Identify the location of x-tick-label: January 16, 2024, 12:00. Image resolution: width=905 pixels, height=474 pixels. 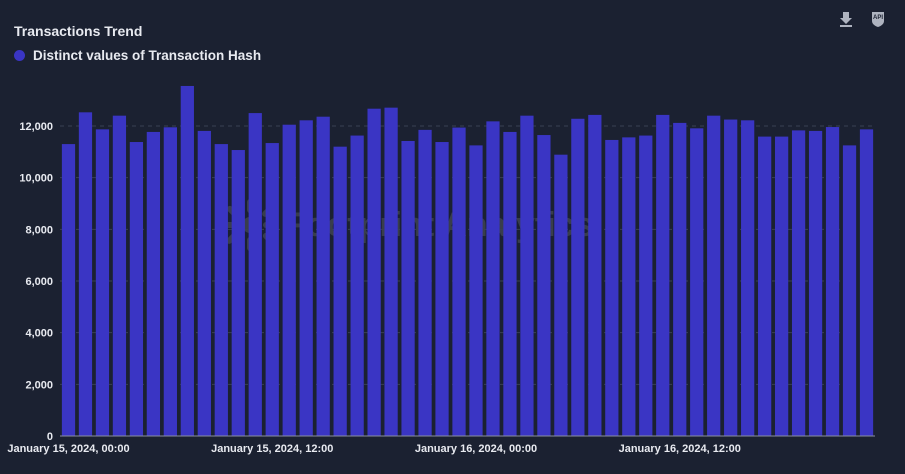
(680, 449).